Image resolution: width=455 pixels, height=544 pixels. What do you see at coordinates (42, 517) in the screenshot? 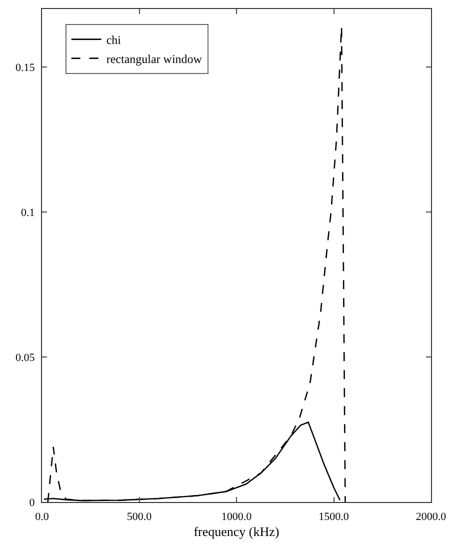
I see `x-tick-label: 0.0` at bounding box center [42, 517].